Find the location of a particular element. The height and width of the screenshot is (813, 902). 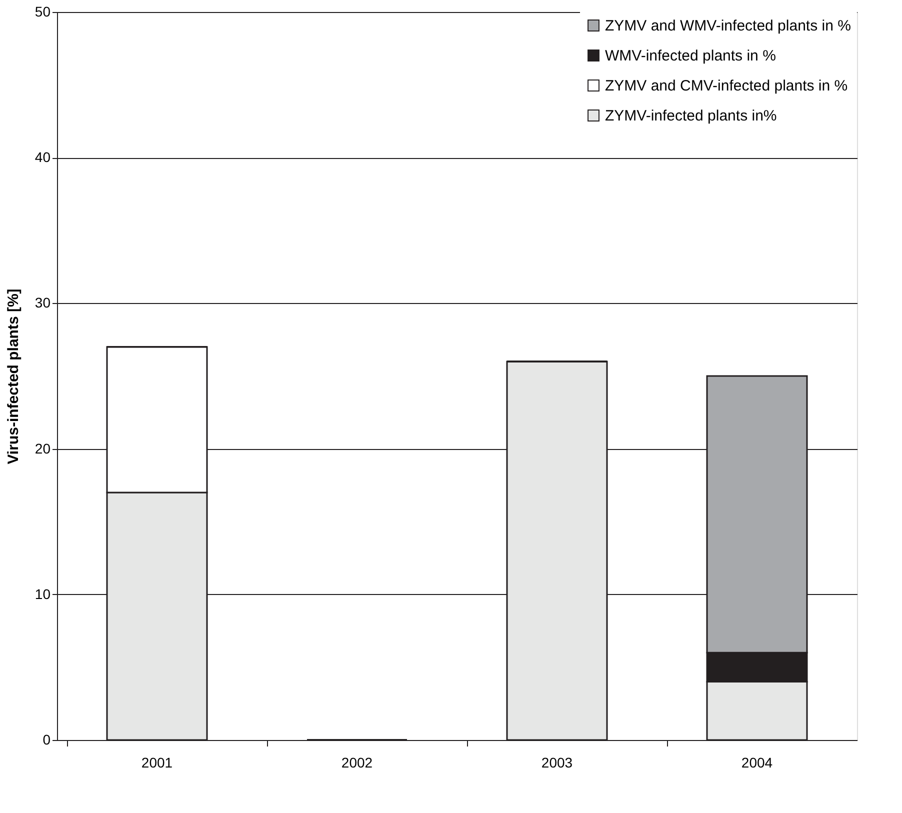

legend-label: ZYMV and WMV-infected plants in % is located at coordinates (728, 26).